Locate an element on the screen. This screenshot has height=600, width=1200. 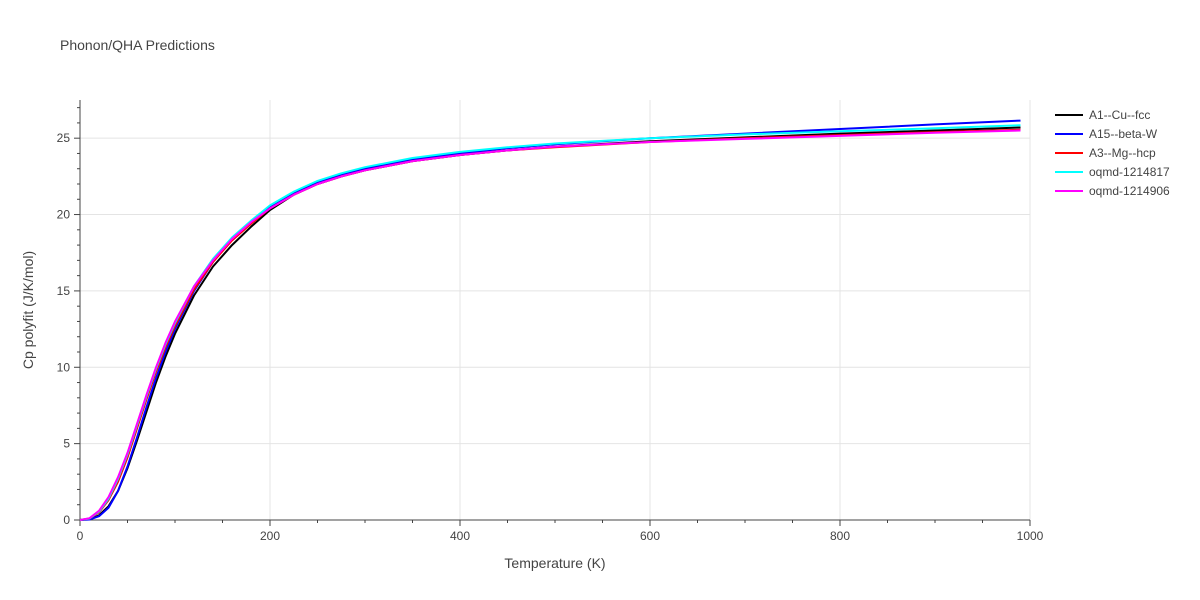
x-tick-label: 400 is located at coordinates (460, 536).